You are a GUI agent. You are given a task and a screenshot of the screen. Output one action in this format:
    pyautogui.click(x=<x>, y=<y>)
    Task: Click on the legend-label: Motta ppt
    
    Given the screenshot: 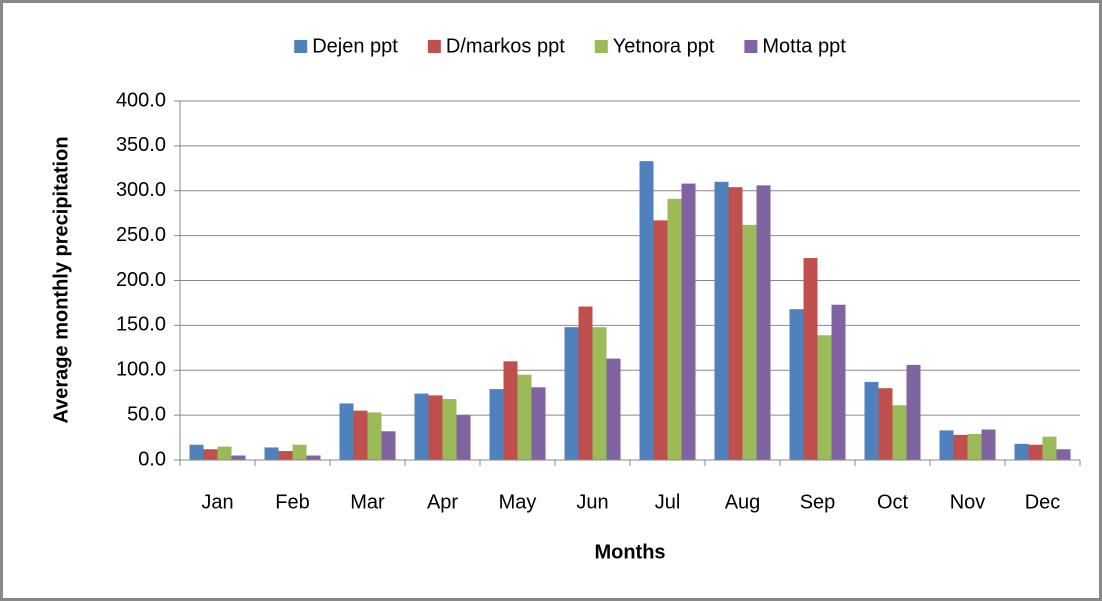 What is the action you would take?
    pyautogui.click(x=804, y=46)
    